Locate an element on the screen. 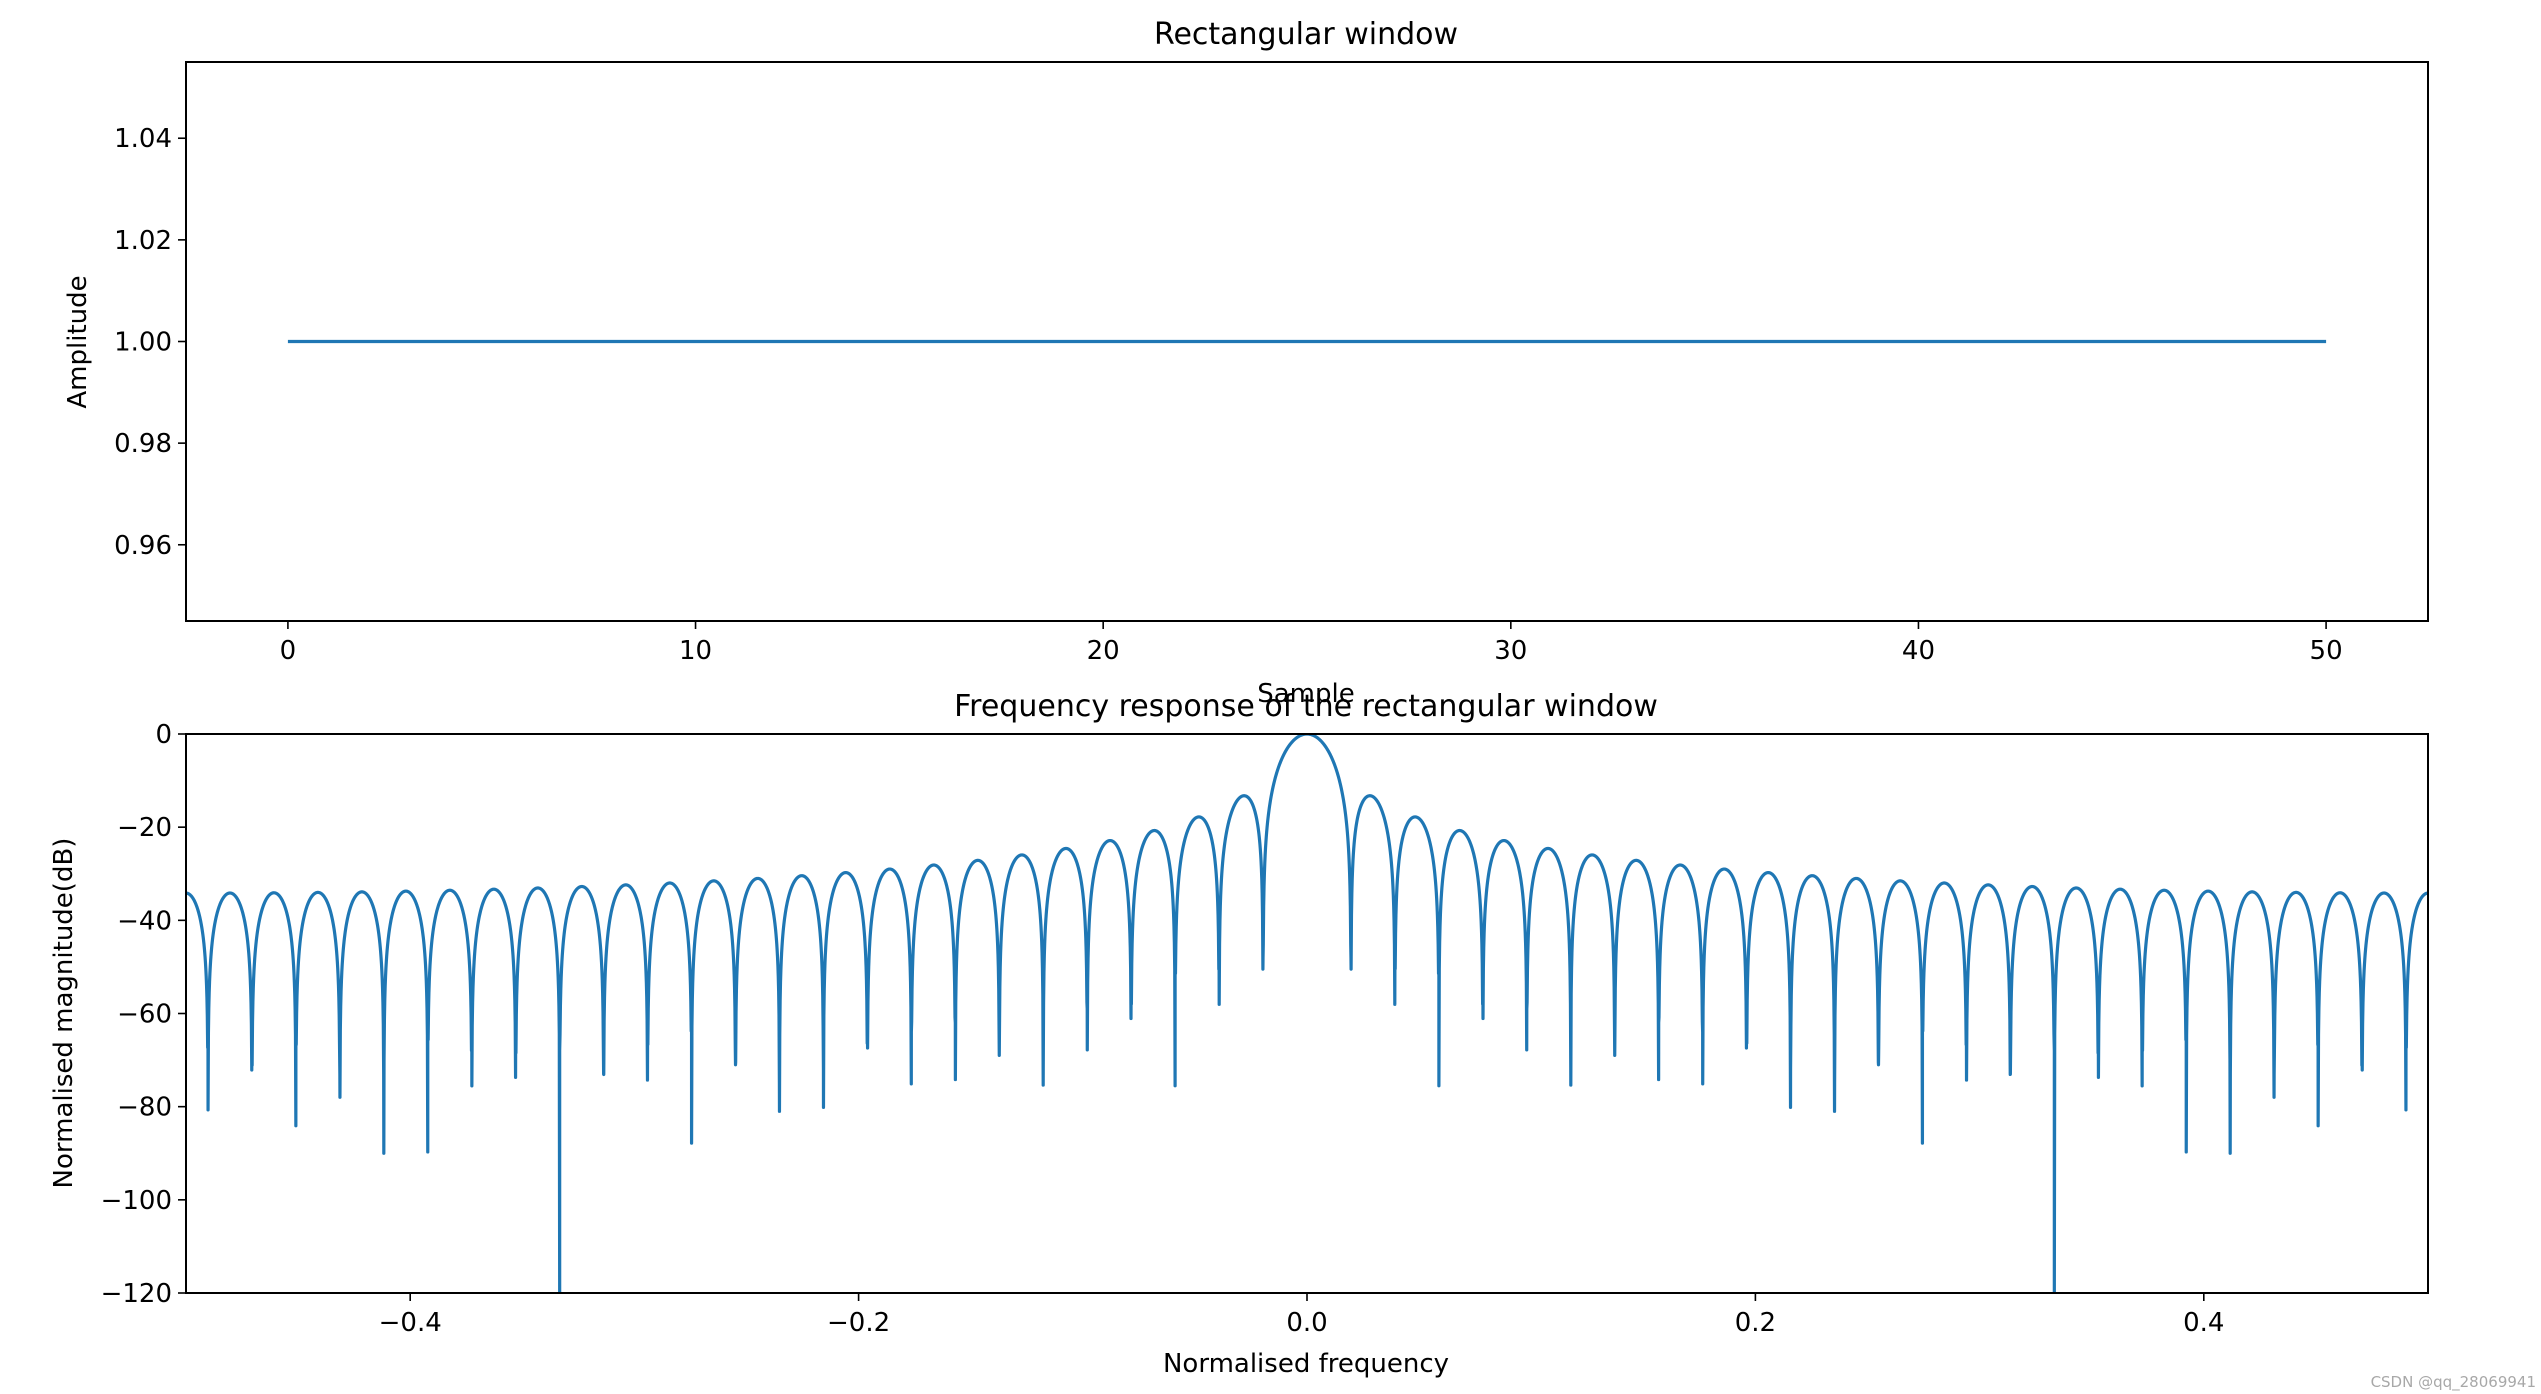 The height and width of the screenshot is (1394, 2541). window-x-axis-label: Sample is located at coordinates (1306, 694).